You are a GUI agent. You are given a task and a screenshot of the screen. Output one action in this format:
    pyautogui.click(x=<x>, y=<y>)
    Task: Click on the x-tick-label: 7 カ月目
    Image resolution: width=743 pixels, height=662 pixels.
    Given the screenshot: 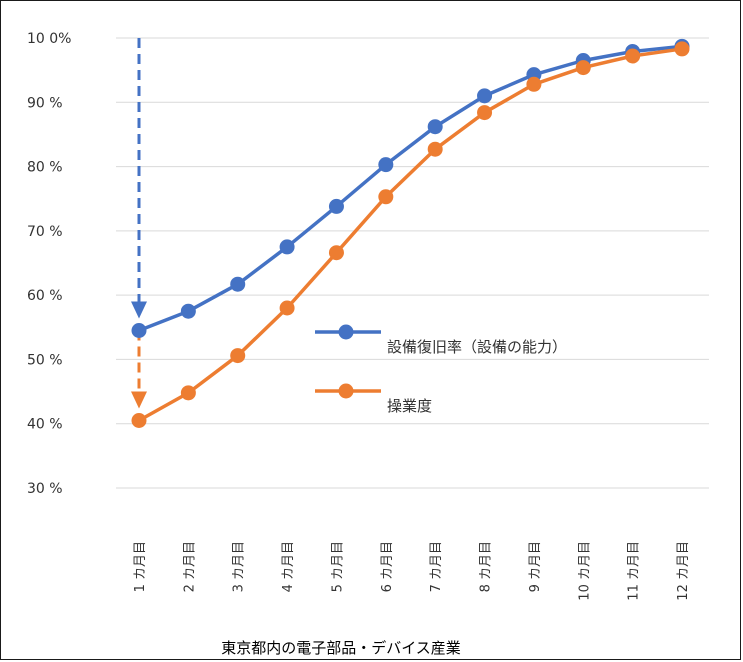 What is the action you would take?
    pyautogui.click(x=436, y=566)
    